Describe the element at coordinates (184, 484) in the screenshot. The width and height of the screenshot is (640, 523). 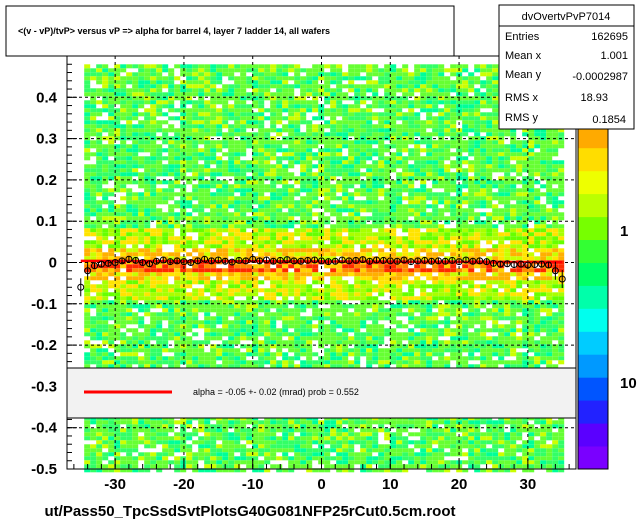
I see `x-tick-label: -20` at that location.